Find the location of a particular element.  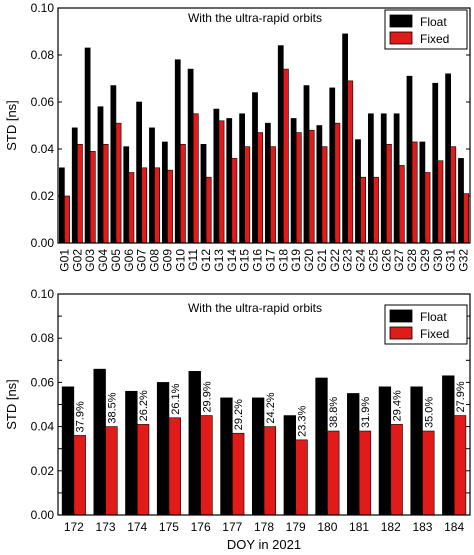

top-y-tick-label: 0.04 is located at coordinates (43, 149).